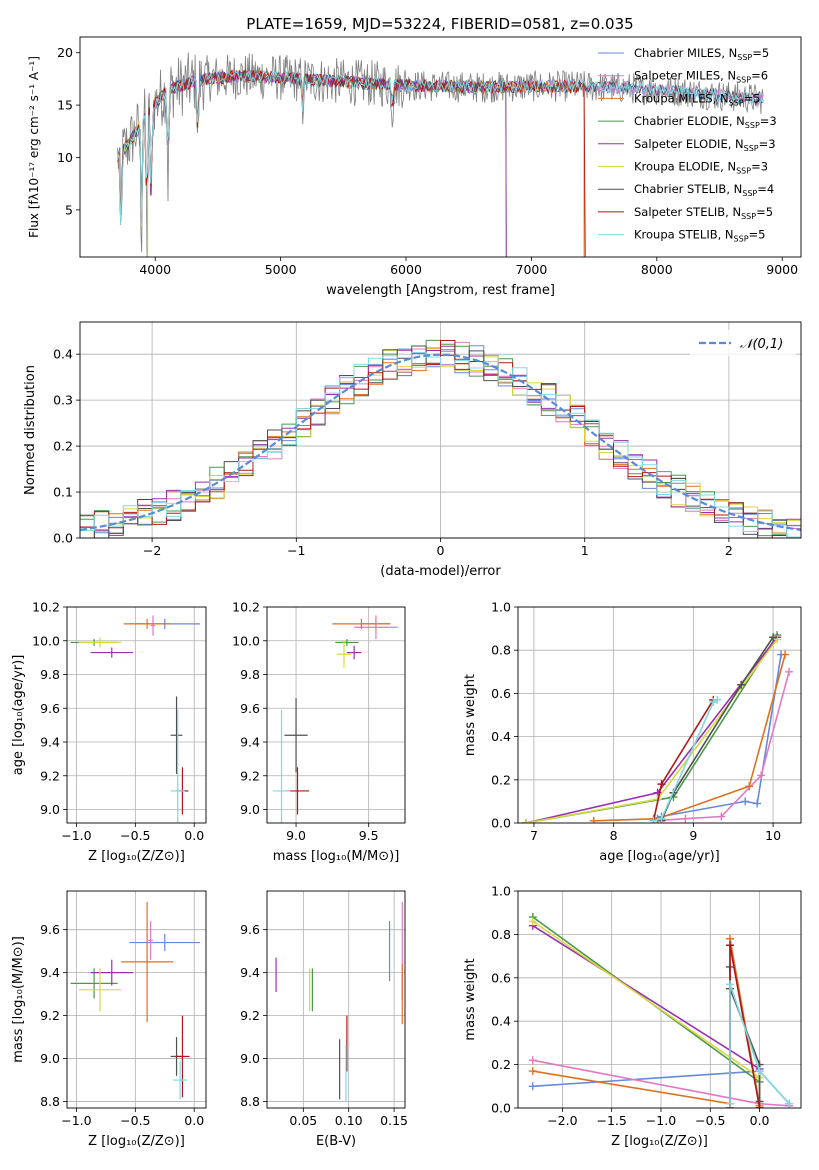 This screenshot has height=1170, width=819. I want to click on y-tick-label: 20, so click(65, 52).